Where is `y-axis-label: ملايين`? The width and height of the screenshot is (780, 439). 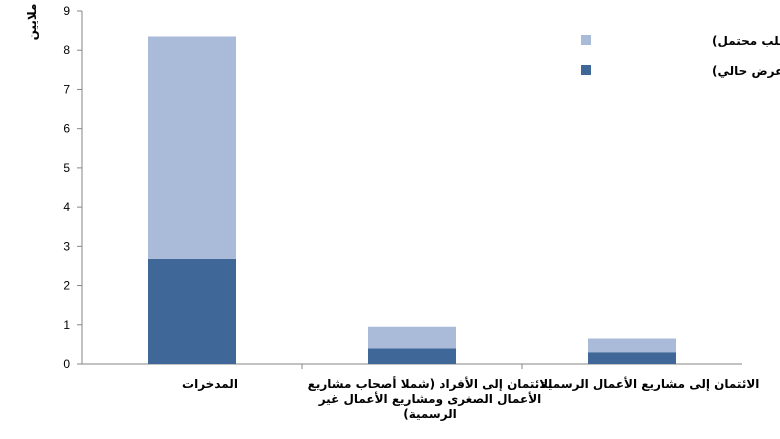 y-axis-label: ملايين is located at coordinates (32, 22).